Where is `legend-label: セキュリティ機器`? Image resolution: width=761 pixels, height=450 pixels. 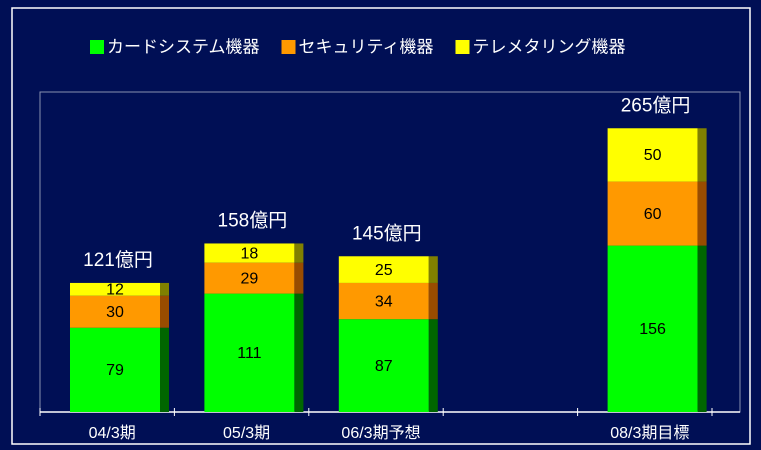 legend-label: セキュリティ機器 is located at coordinates (366, 46).